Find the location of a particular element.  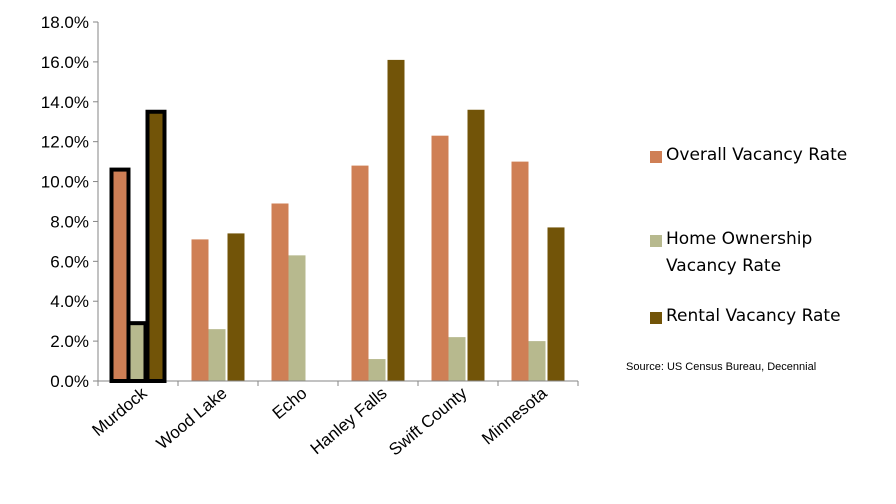

y-tick-label: 8.0% is located at coordinates (69, 221).